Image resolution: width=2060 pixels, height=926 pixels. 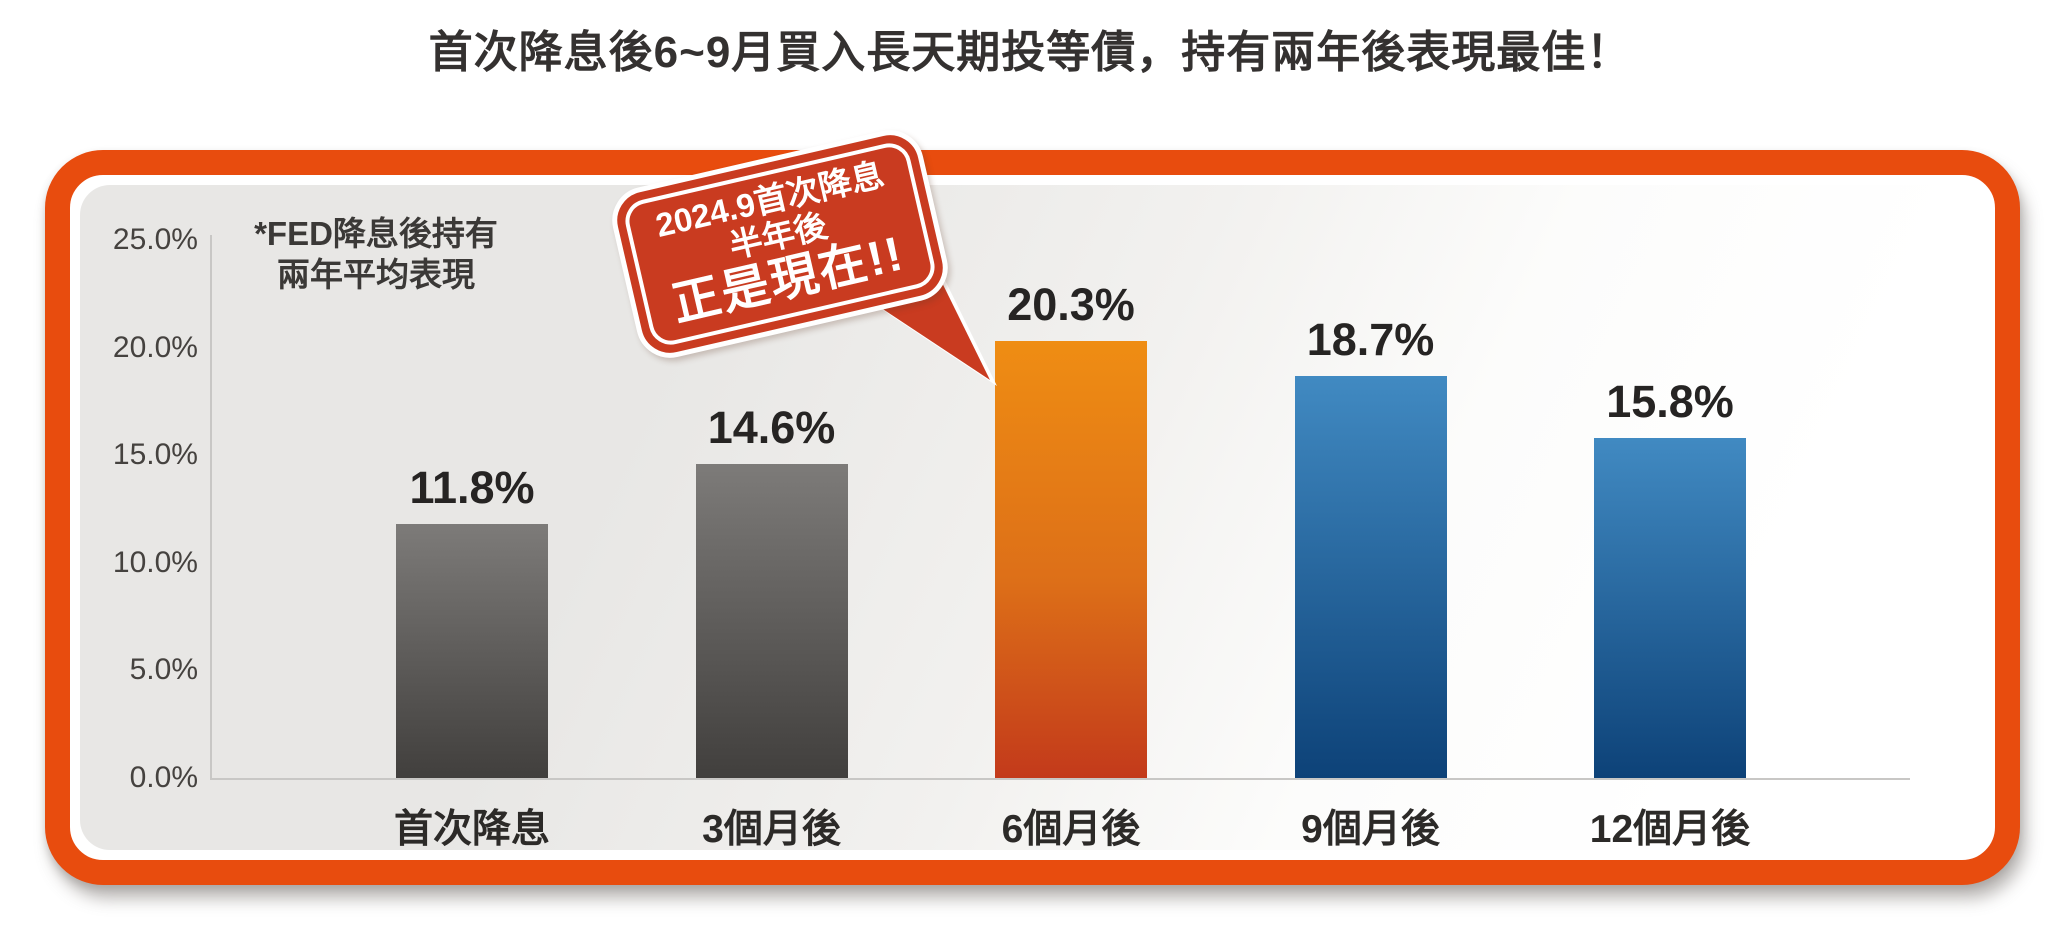 What do you see at coordinates (1370, 829) in the screenshot?
I see `x-axis-label-3: 9個月後` at bounding box center [1370, 829].